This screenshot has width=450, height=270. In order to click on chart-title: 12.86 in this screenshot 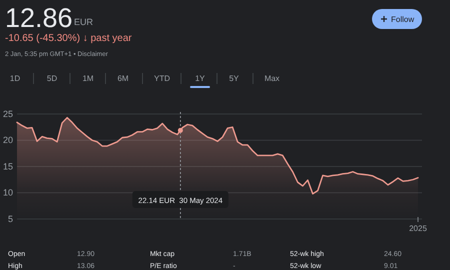, I will do `click(39, 18)`.